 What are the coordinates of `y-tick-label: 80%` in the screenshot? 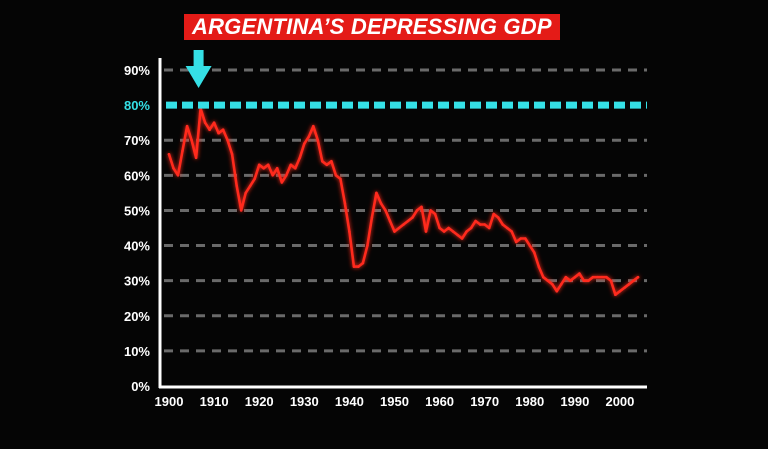 It's located at (137, 105).